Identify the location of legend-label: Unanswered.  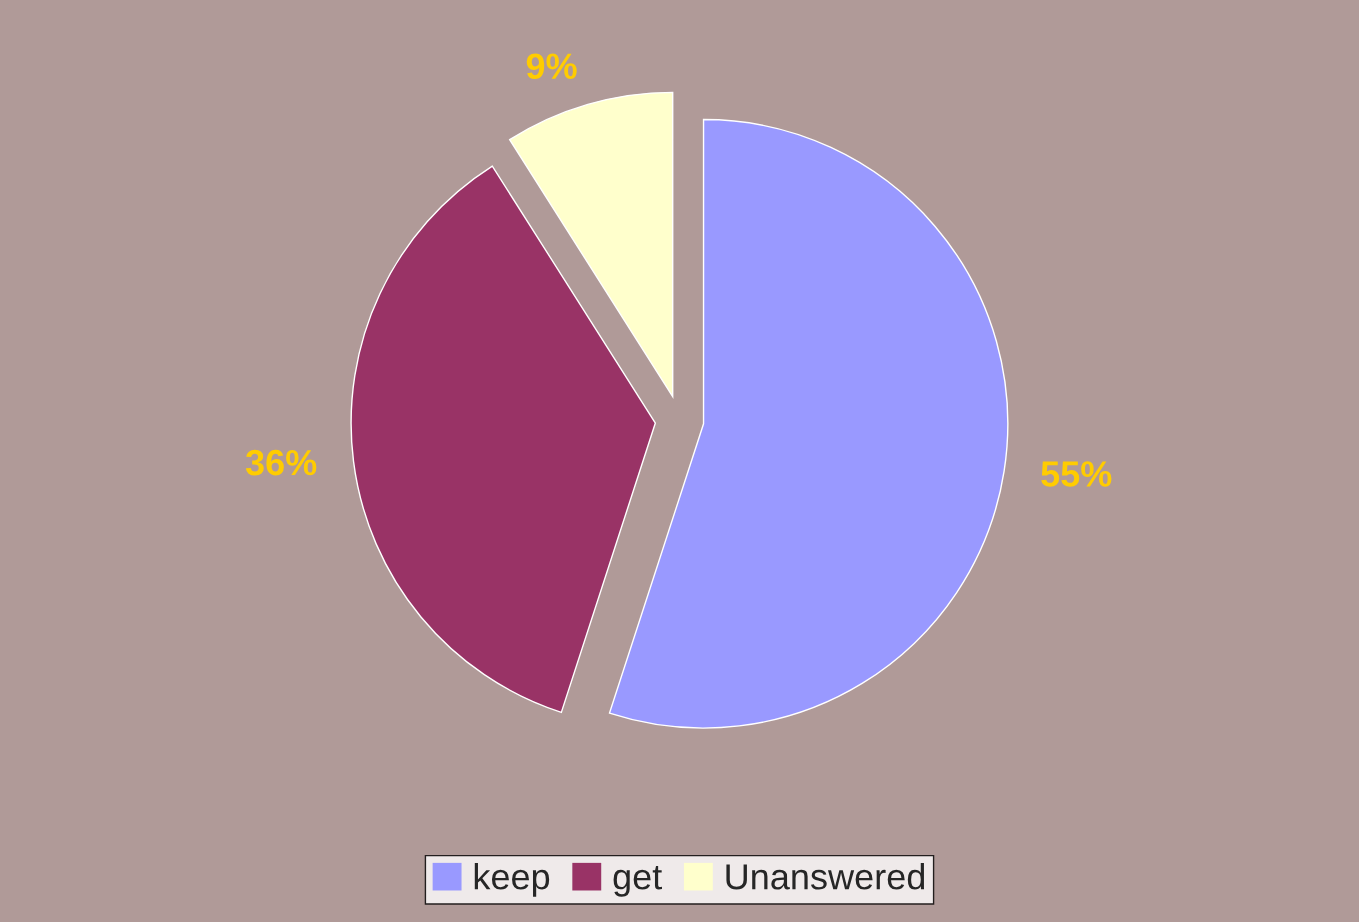
(825, 876).